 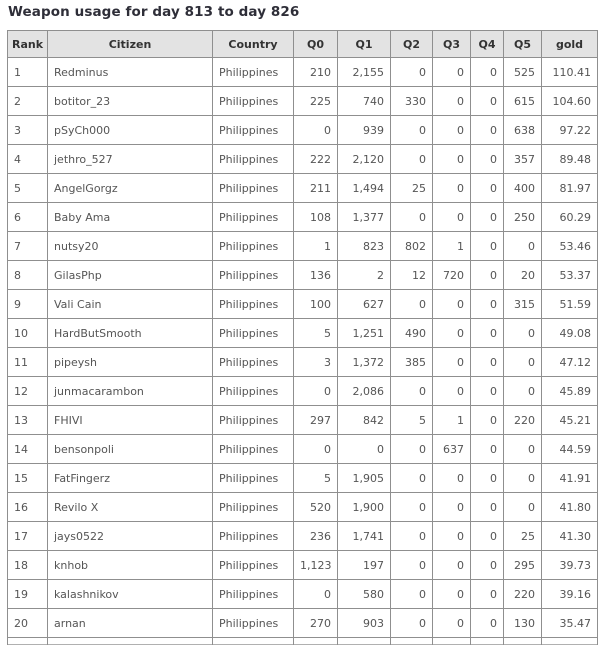 I want to click on table-row: 13 FHIVI Philippines 297 842 5 1 0 220 45.21, so click(x=302, y=420).